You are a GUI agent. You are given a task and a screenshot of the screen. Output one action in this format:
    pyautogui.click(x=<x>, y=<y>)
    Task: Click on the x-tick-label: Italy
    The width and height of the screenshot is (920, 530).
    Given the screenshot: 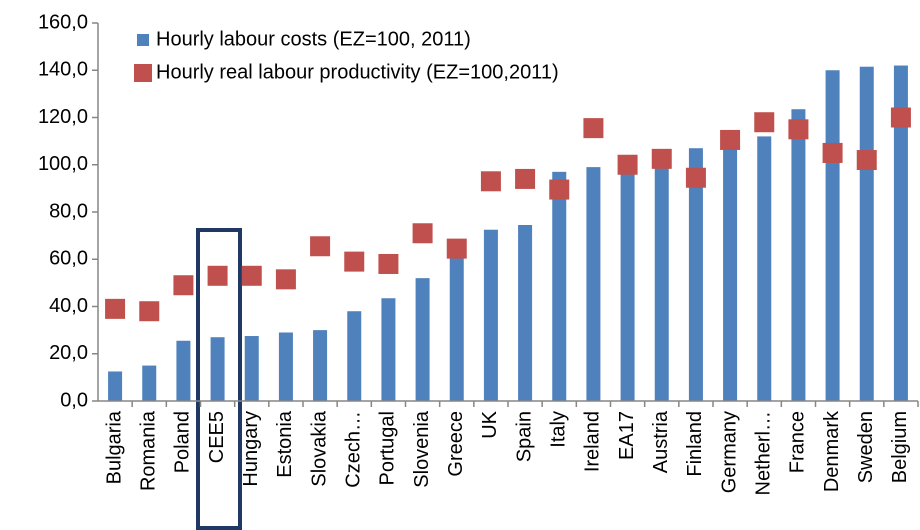 What is the action you would take?
    pyautogui.click(x=559, y=429)
    